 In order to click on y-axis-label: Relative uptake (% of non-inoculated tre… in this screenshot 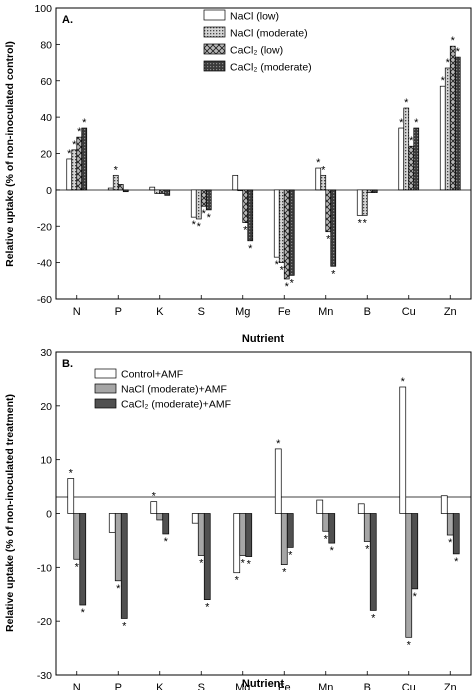, I will do `click(10, 513)`.